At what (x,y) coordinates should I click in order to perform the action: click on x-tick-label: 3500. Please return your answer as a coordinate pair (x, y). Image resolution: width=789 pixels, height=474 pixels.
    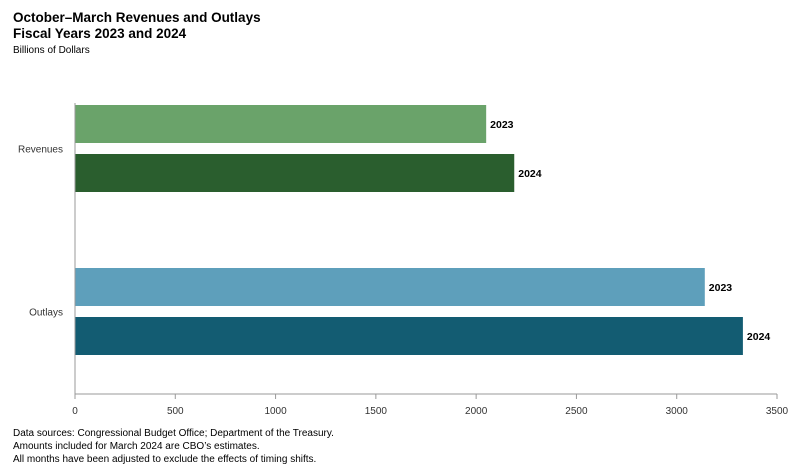
    Looking at the image, I should click on (777, 411).